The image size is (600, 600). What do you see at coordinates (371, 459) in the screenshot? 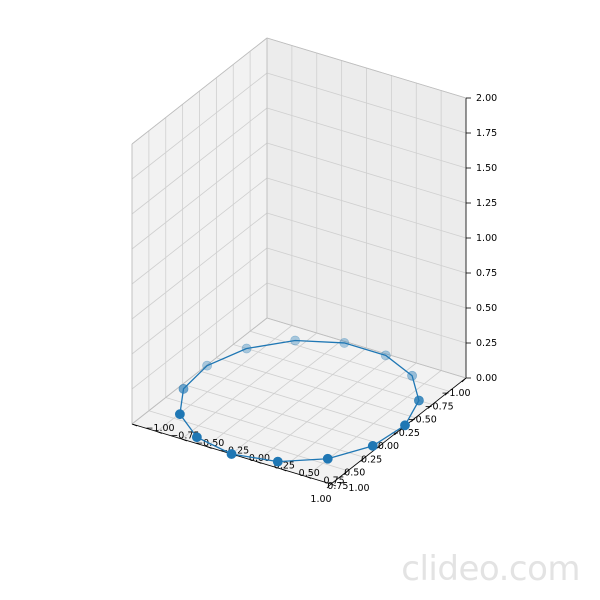
I see `x-tick-label: 0.25` at bounding box center [371, 459].